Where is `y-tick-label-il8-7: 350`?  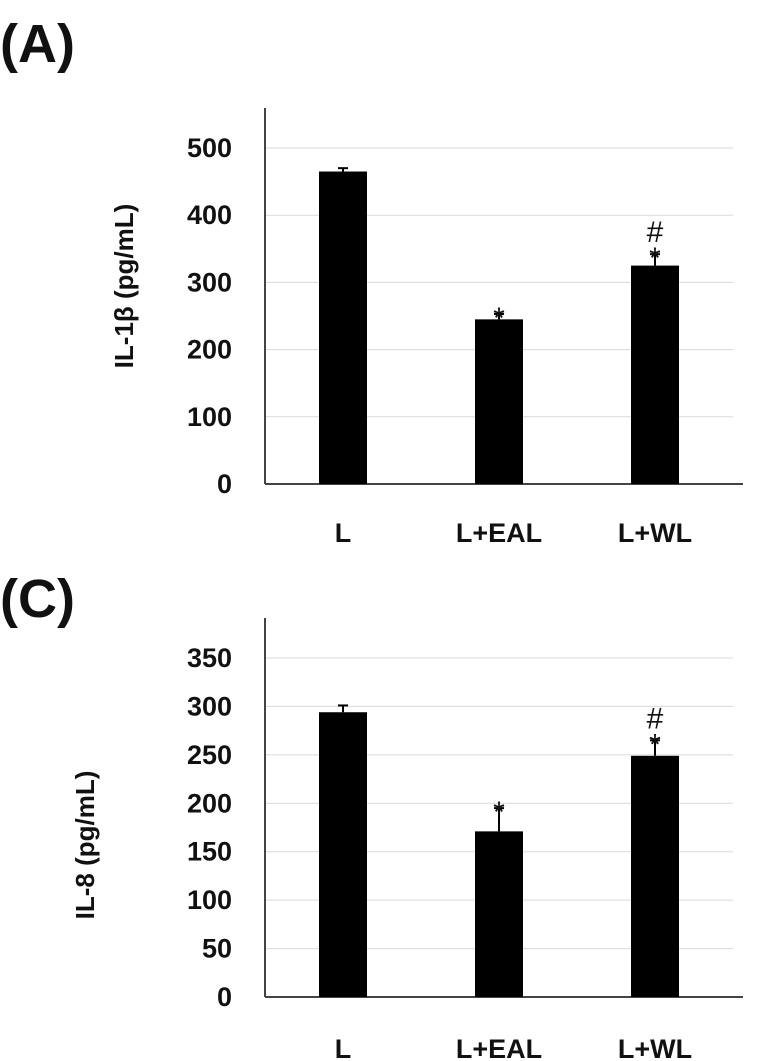 y-tick-label-il8-7: 350 is located at coordinates (209, 658).